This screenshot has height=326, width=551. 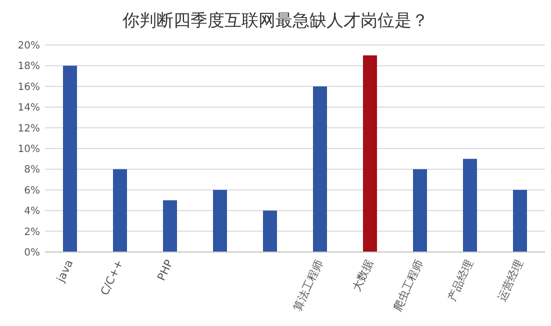 I want to click on x-tick-label: 产品经理, so click(x=460, y=281).